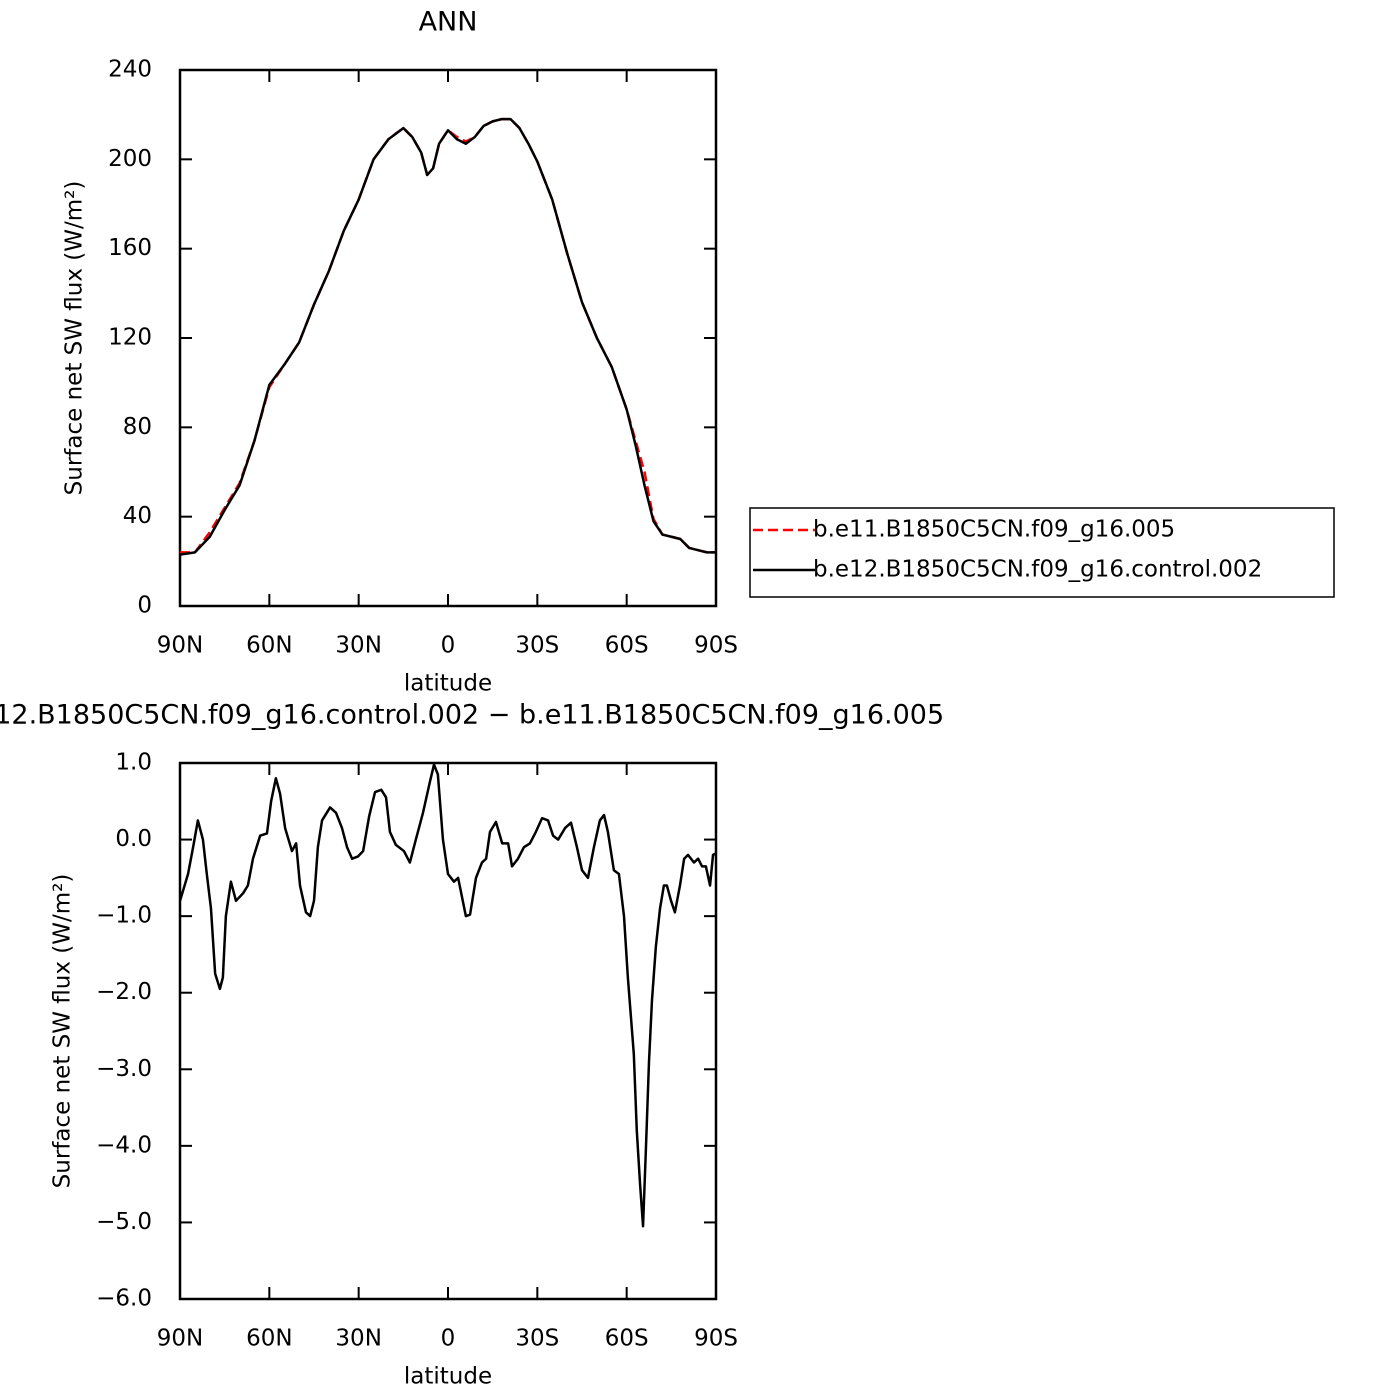 The height and width of the screenshot is (1397, 1397). What do you see at coordinates (133, 763) in the screenshot?
I see `y-tick-label: 1.0` at bounding box center [133, 763].